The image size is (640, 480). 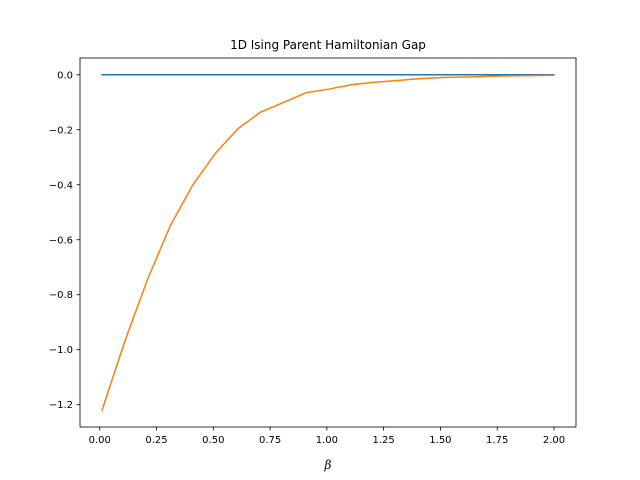 What do you see at coordinates (61, 130) in the screenshot?
I see `y-tick-label: −0.2` at bounding box center [61, 130].